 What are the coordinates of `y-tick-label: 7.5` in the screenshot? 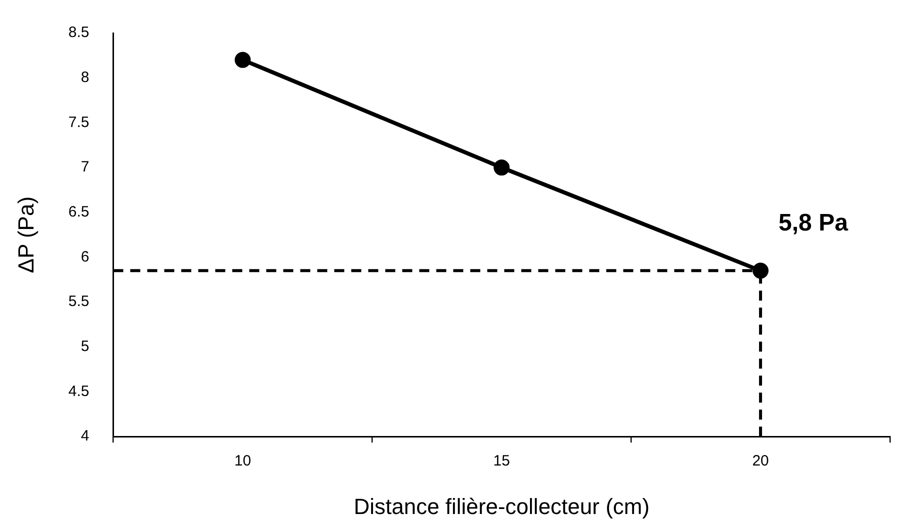 It's located at (79, 122).